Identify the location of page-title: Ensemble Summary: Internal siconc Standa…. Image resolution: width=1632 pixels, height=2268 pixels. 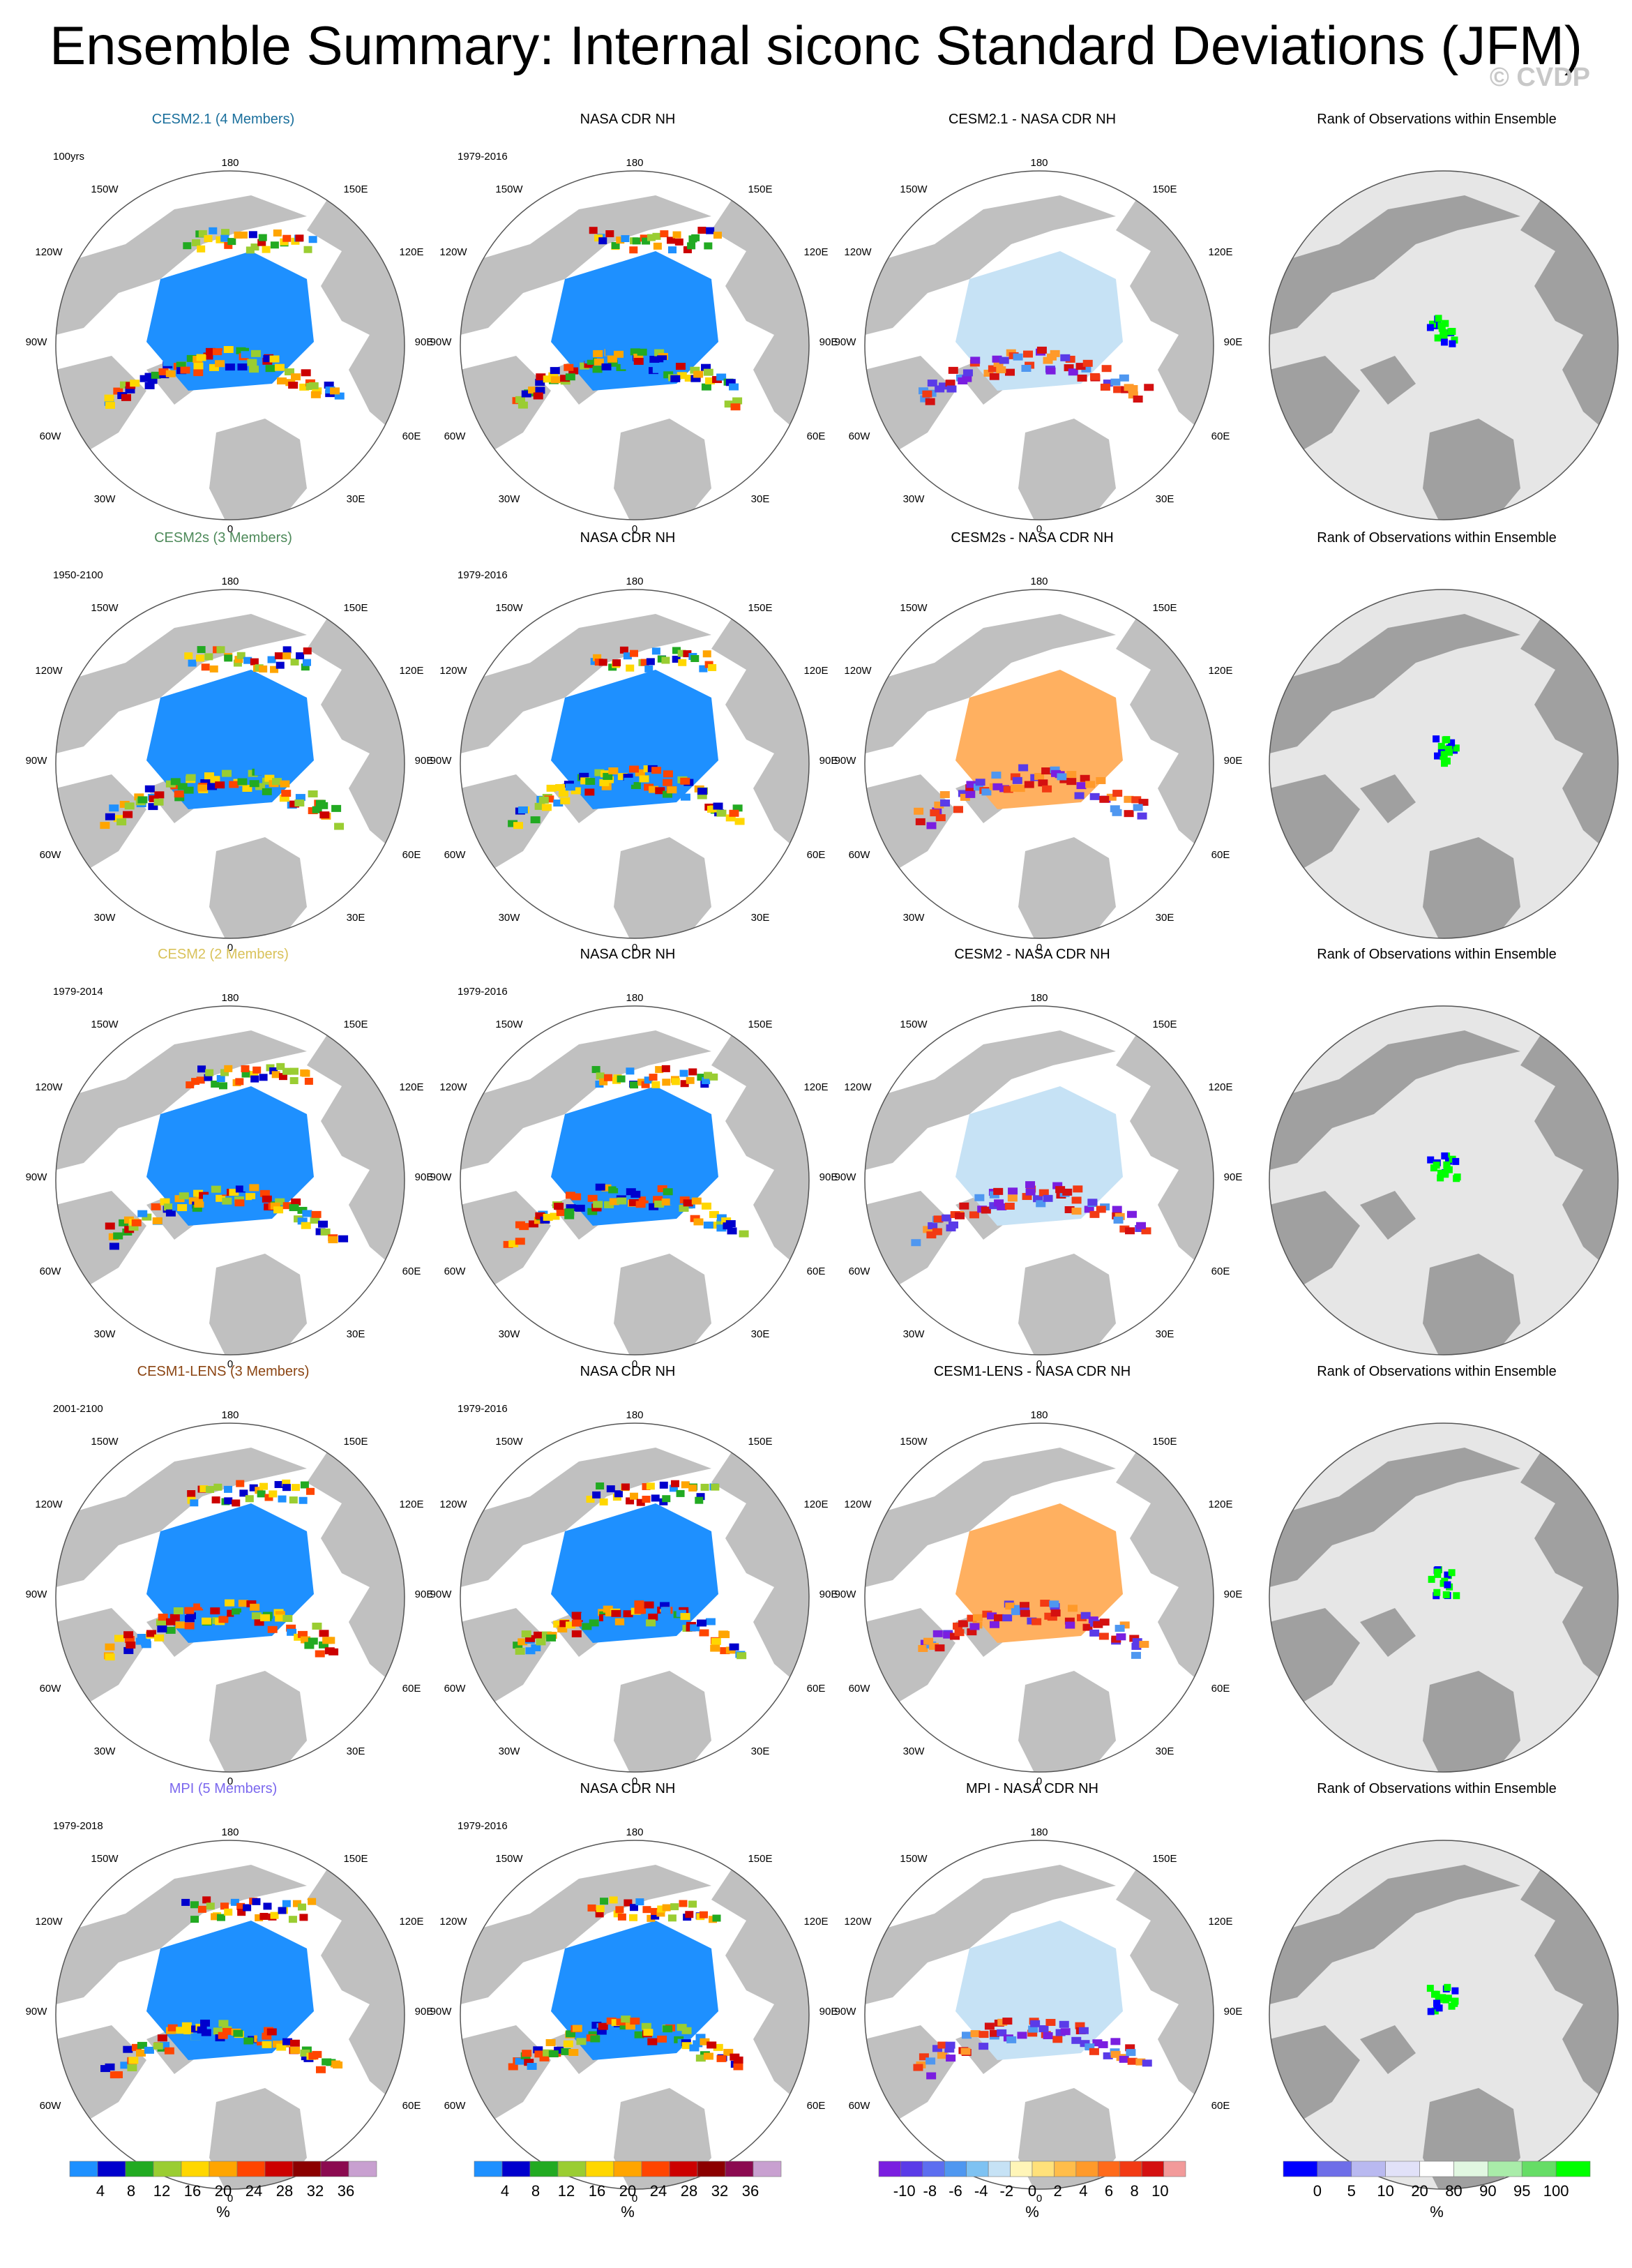
(816, 45).